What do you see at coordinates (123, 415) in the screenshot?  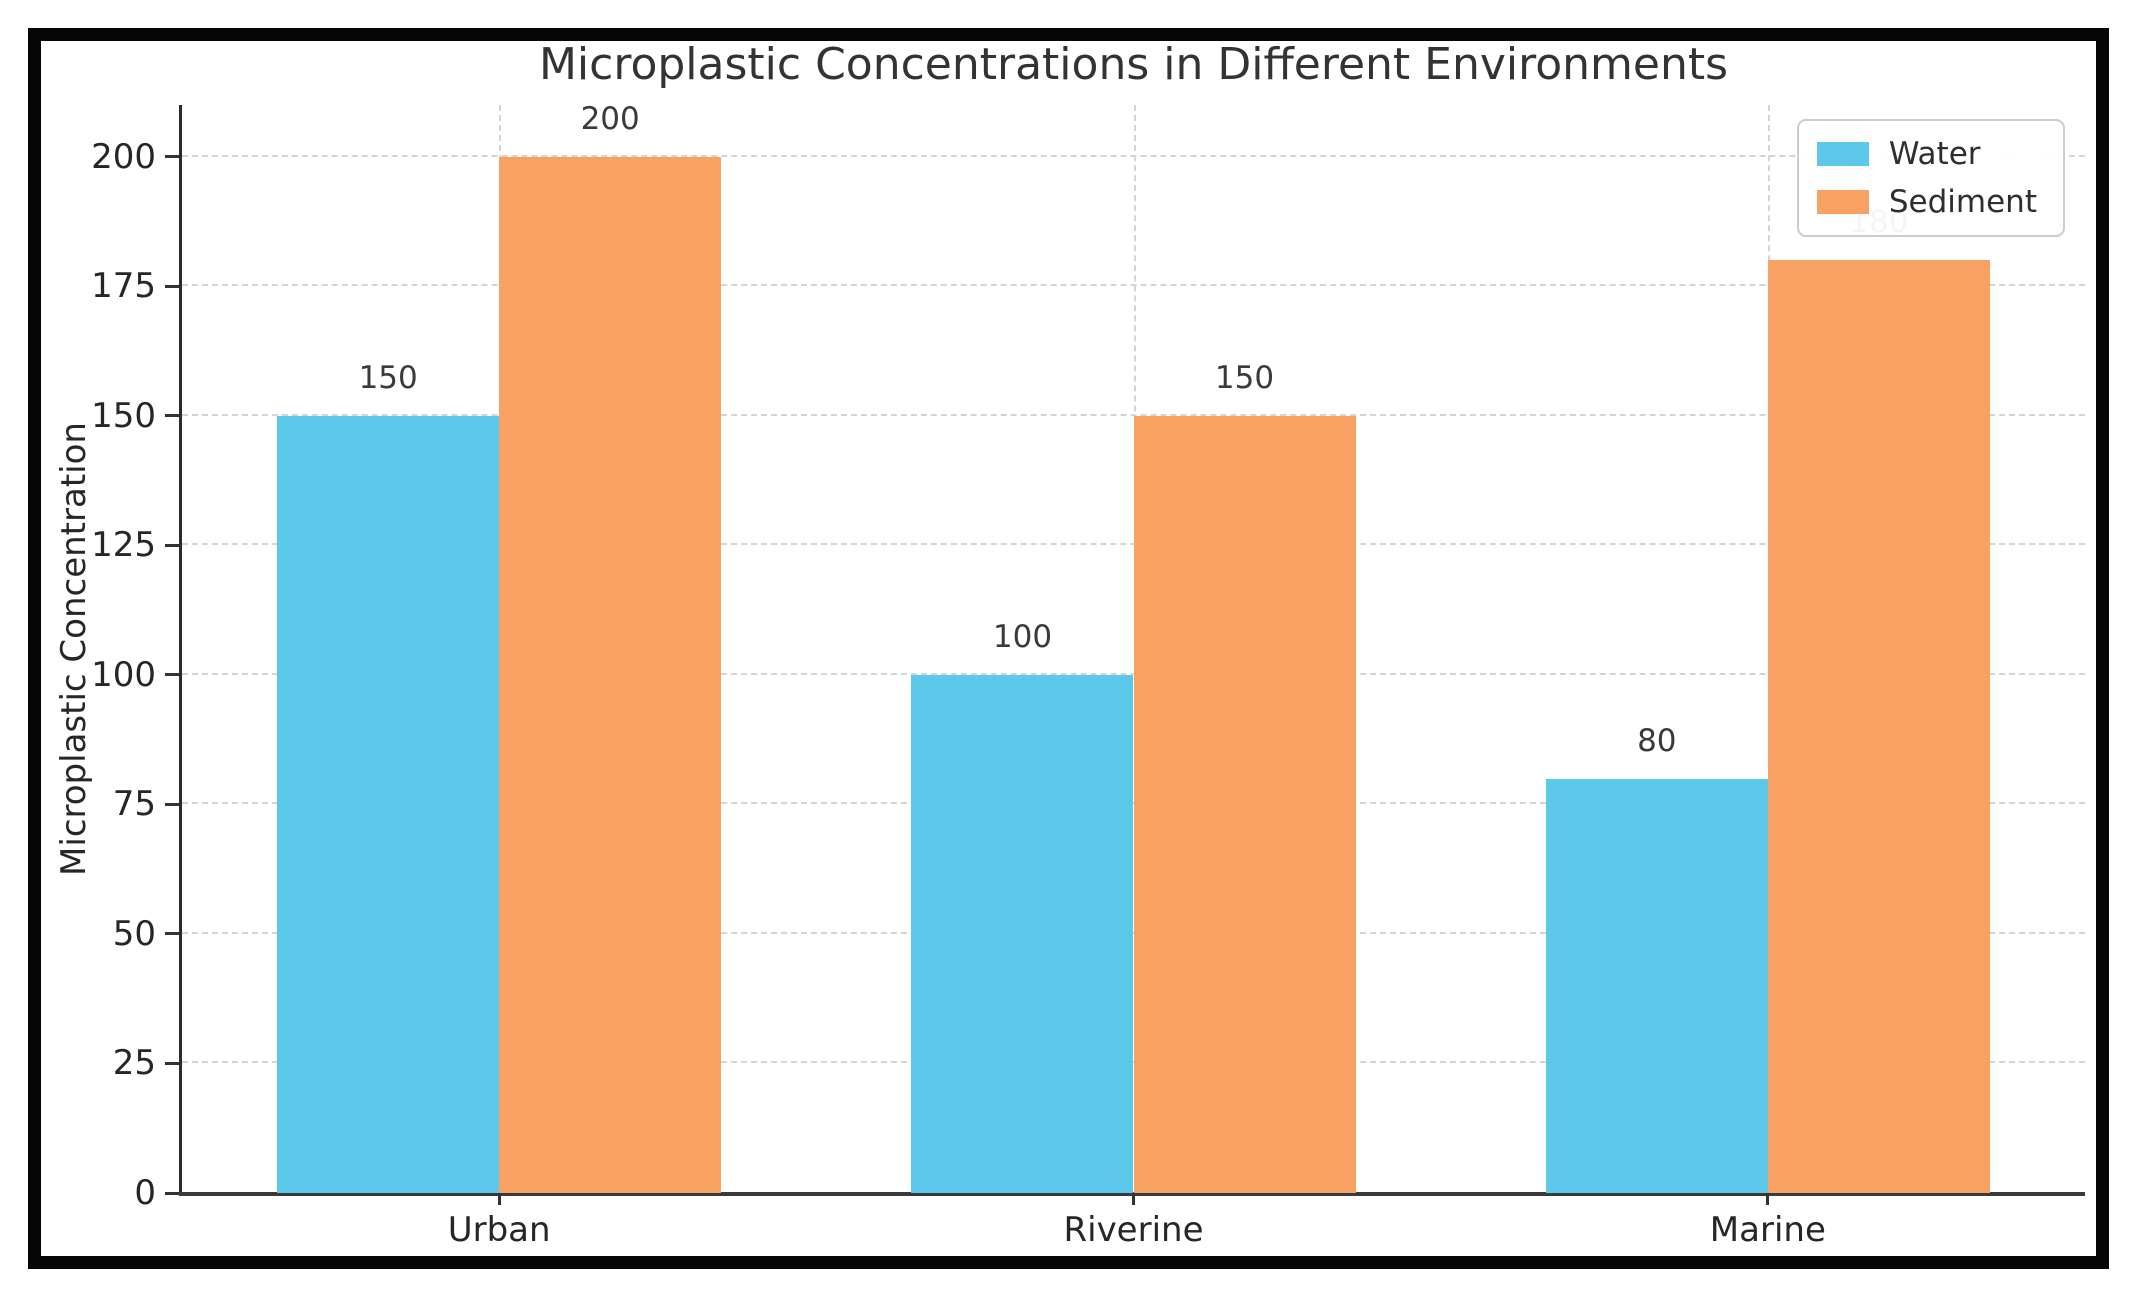 I see `y-tick-label: 150` at bounding box center [123, 415].